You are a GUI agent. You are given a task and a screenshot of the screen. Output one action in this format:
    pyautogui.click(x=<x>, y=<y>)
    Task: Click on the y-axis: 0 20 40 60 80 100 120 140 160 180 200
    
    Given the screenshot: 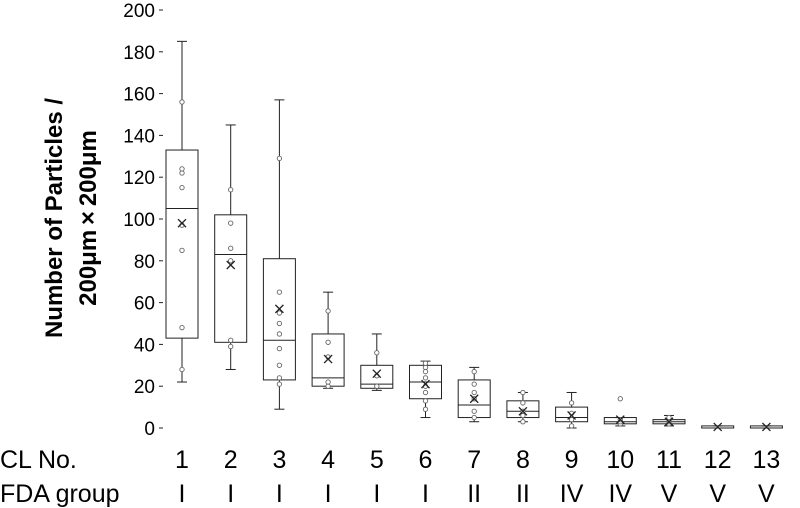 What is the action you would take?
    pyautogui.click(x=143, y=220)
    